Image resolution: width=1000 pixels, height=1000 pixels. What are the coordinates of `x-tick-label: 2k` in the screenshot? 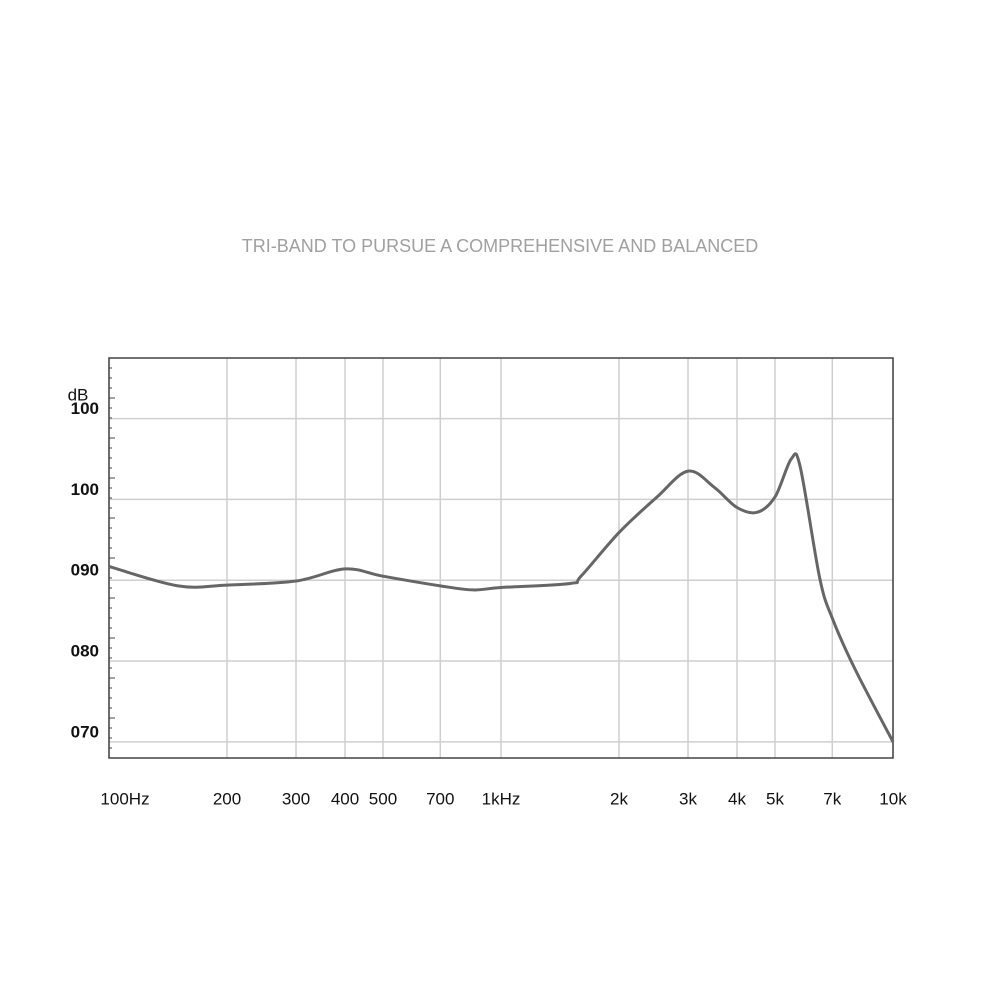 It's located at (619, 798).